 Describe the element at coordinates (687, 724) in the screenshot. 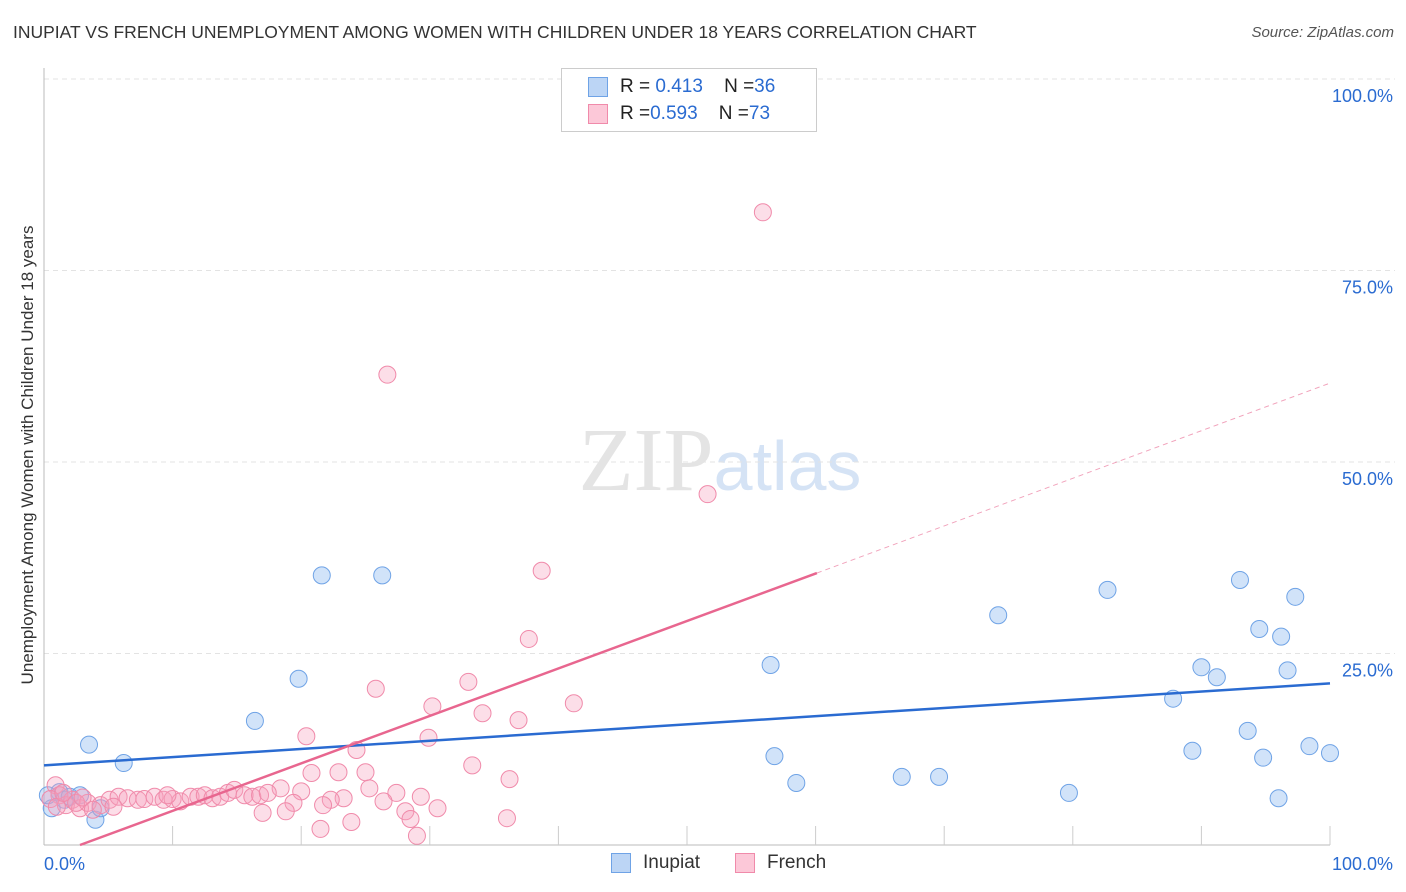

I see `inupiat-trendline` at that location.